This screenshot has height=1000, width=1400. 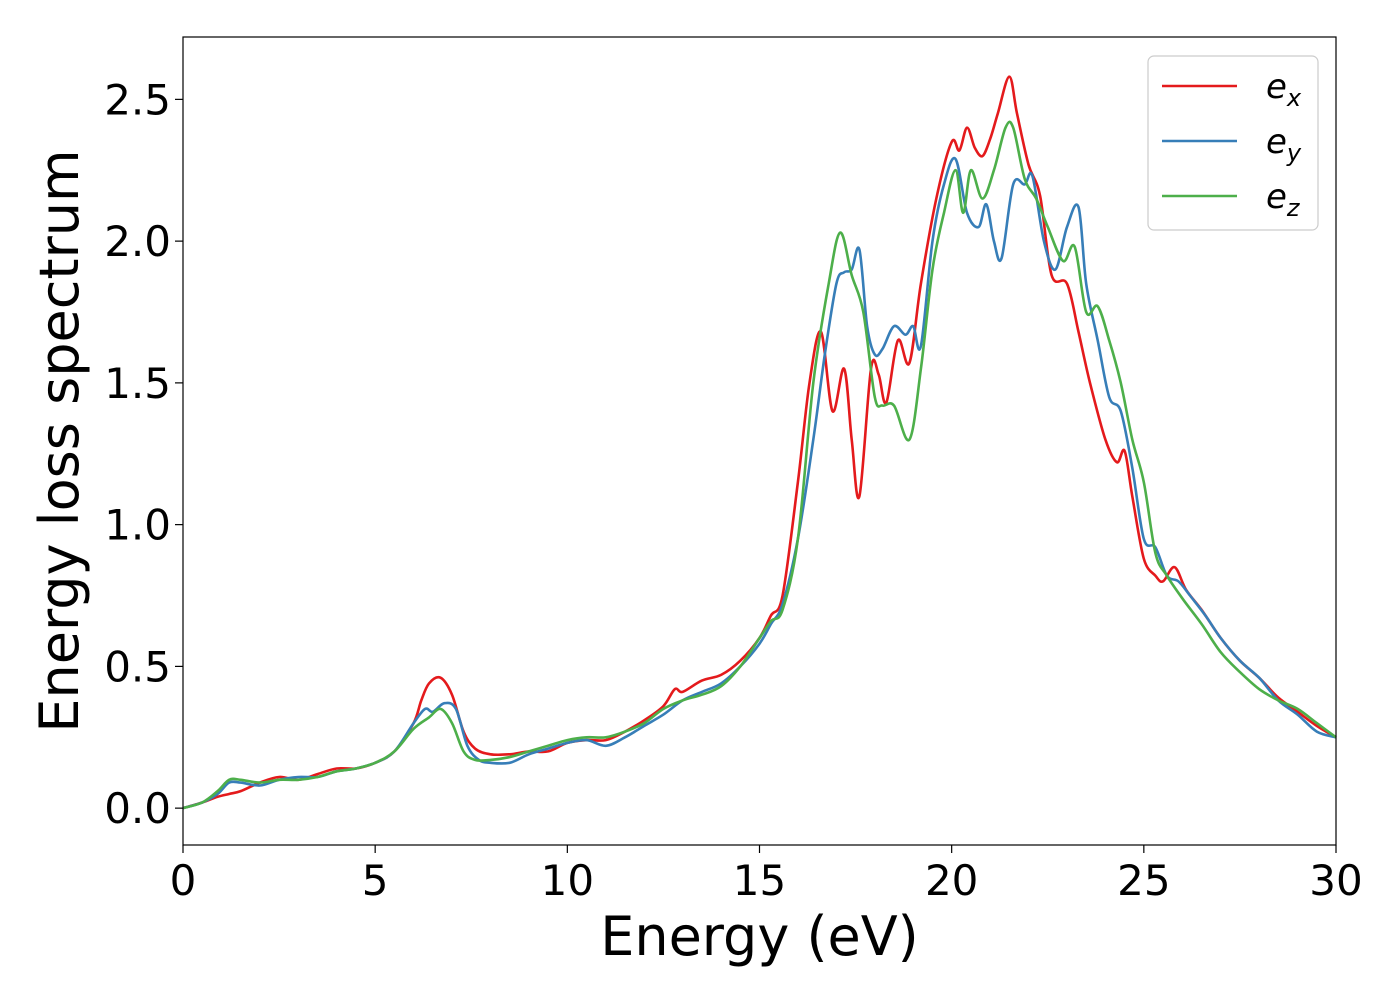 I want to click on legend: ex ey ez, so click(x=1233, y=143).